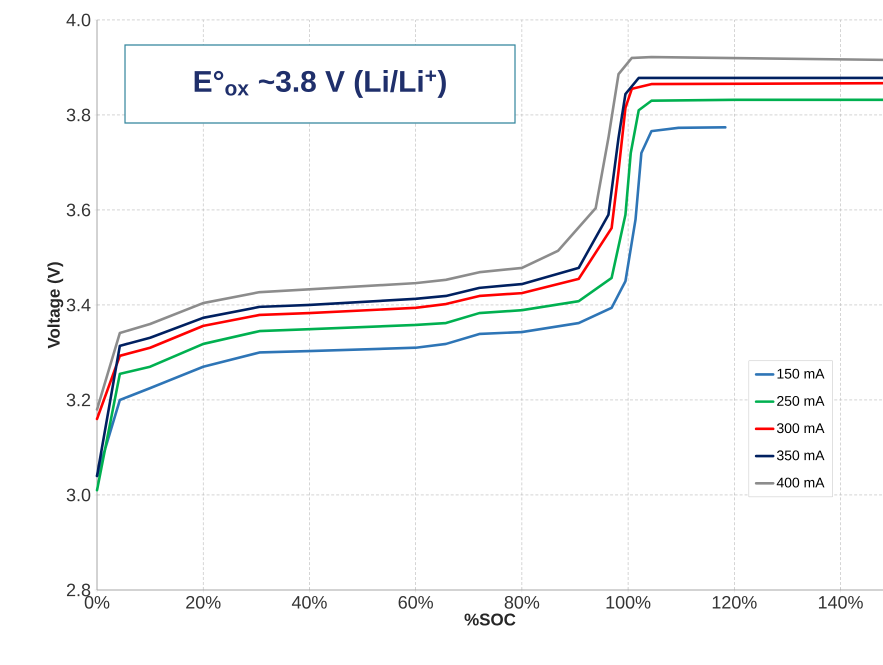 The height and width of the screenshot is (665, 883). Describe the element at coordinates (628, 602) in the screenshot. I see `x-tick-label: 100%` at that location.